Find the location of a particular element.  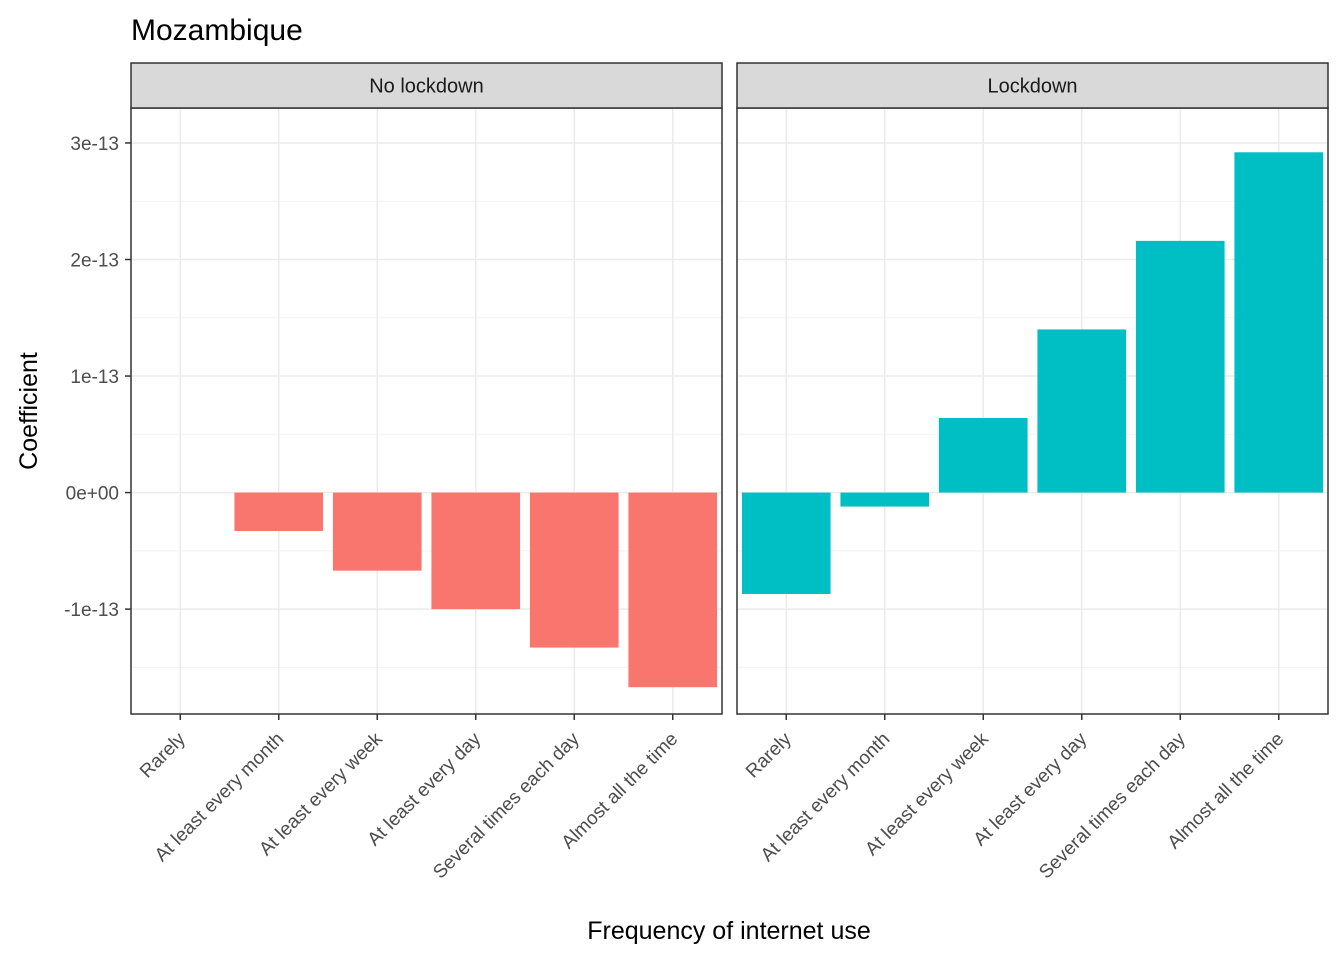

y-tick-label: 0e+00 is located at coordinates (92, 494).